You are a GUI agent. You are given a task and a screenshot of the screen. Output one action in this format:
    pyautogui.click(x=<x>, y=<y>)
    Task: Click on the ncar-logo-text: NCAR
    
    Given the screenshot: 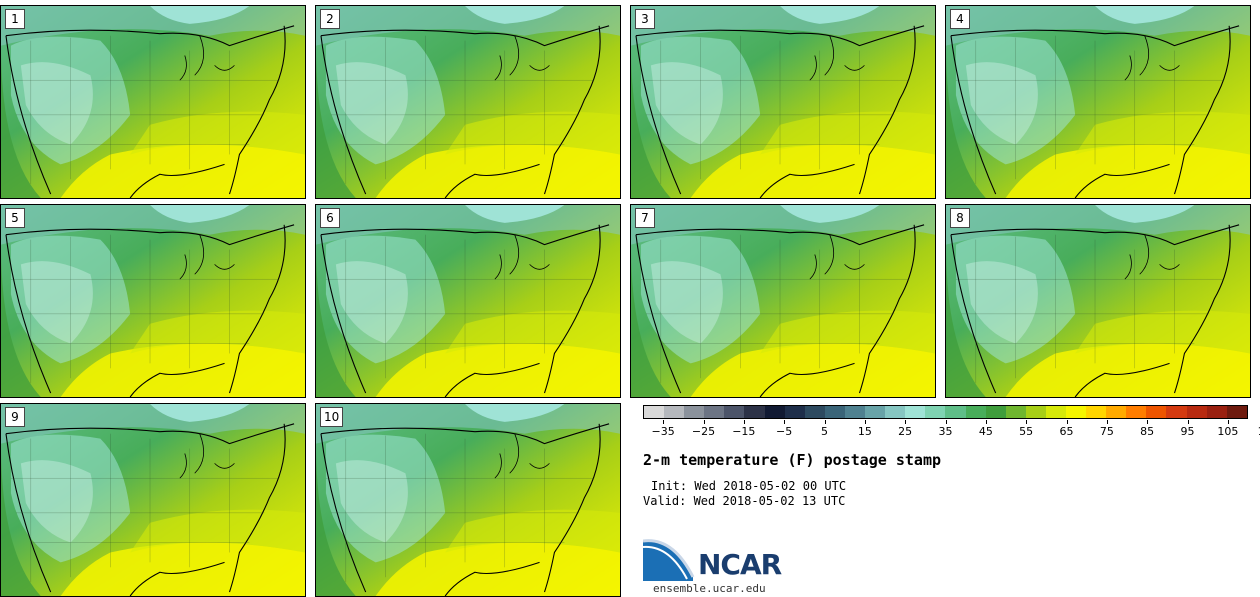 What is the action you would take?
    pyautogui.click(x=740, y=564)
    